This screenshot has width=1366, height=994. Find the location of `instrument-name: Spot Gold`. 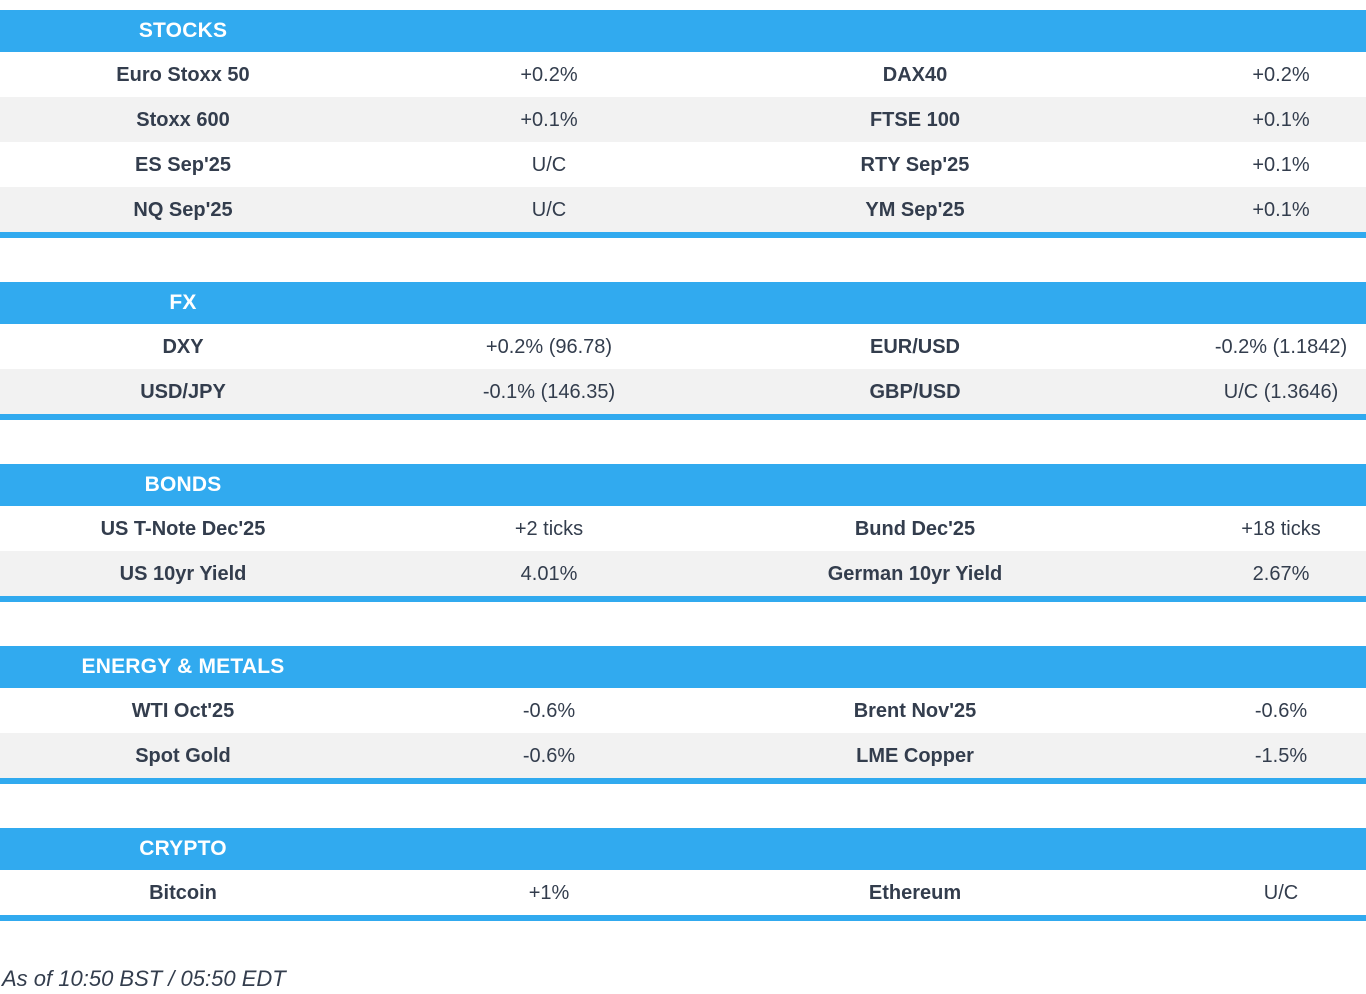

instrument-name: Spot Gold is located at coordinates (183, 755).